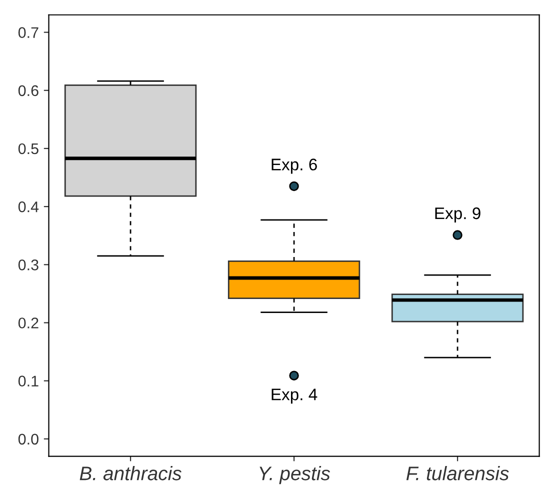 This screenshot has width=542, height=496. I want to click on x-tick-label: F. tularensis, so click(457, 473).